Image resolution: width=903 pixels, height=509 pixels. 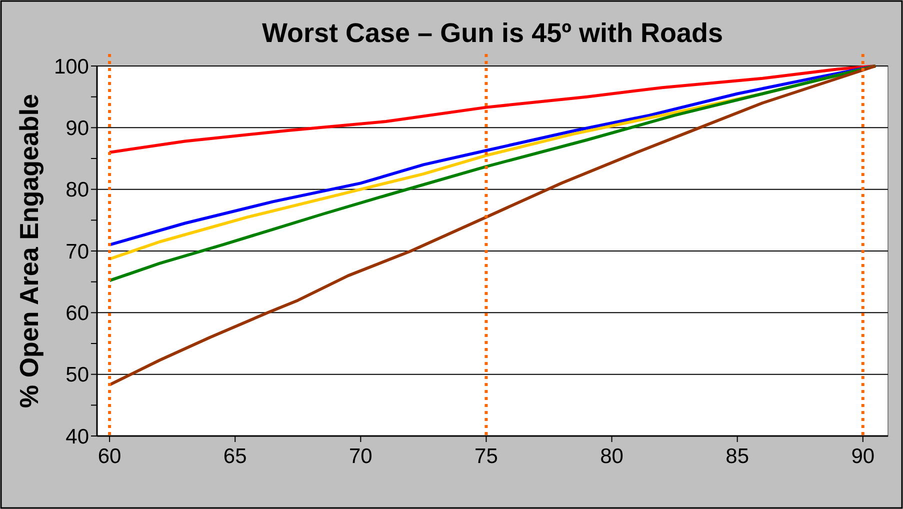 What do you see at coordinates (77, 314) in the screenshot?
I see `y-tick-label: 60` at bounding box center [77, 314].